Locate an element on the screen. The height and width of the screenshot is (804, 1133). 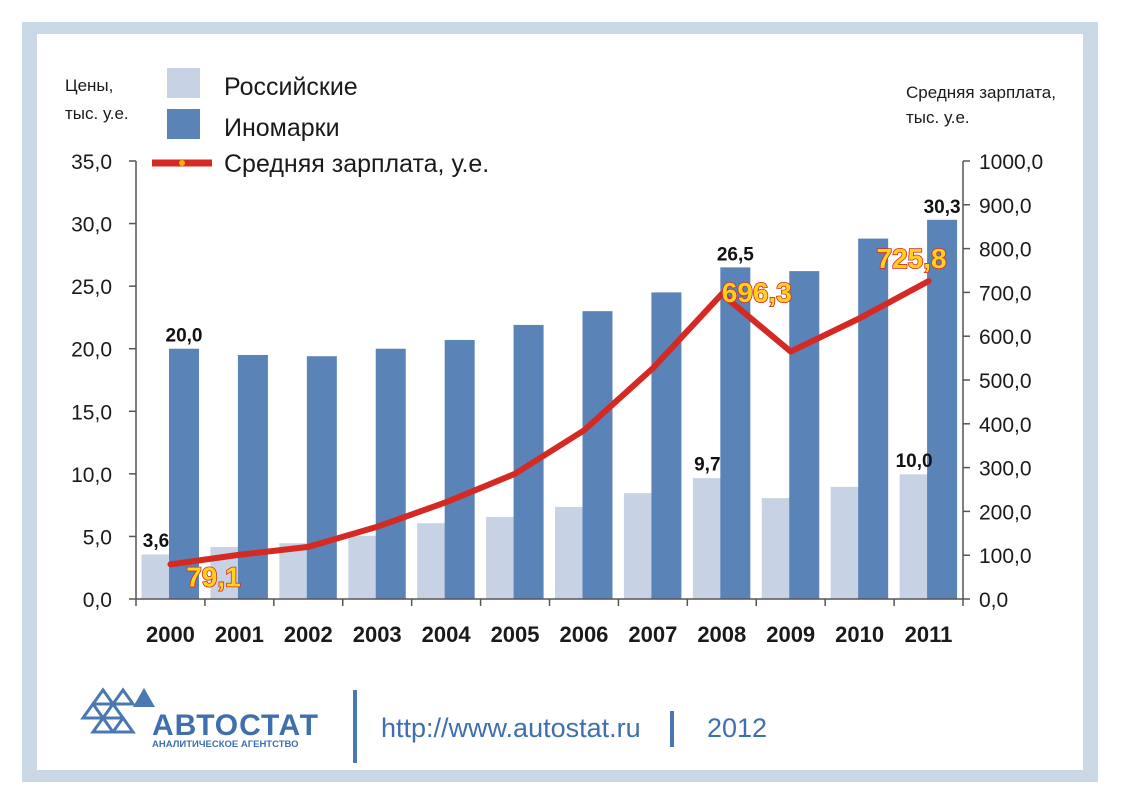
right-tick-label: 200,0 is located at coordinates (1005, 512).